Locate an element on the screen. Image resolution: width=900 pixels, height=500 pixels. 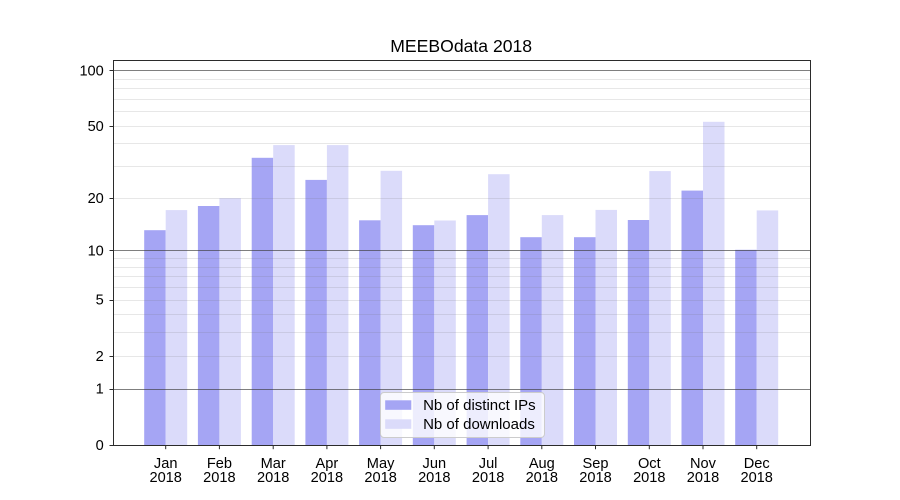
svg-text: Nb of downloads is located at coordinates (479, 424).